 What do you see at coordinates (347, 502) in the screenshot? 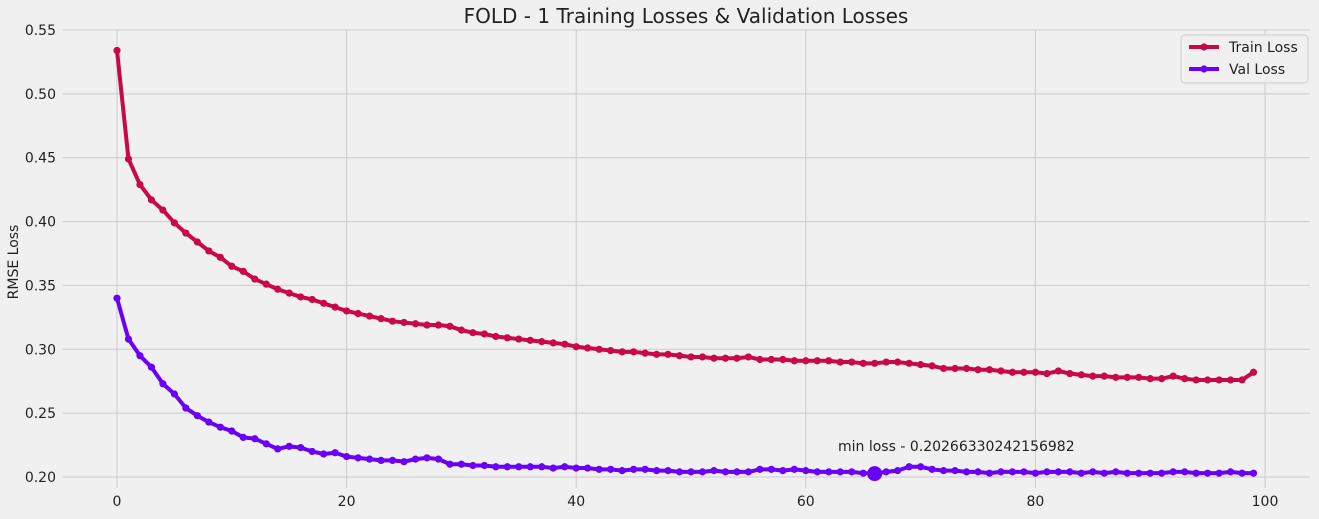
I see `x-tick-label: 20` at bounding box center [347, 502].